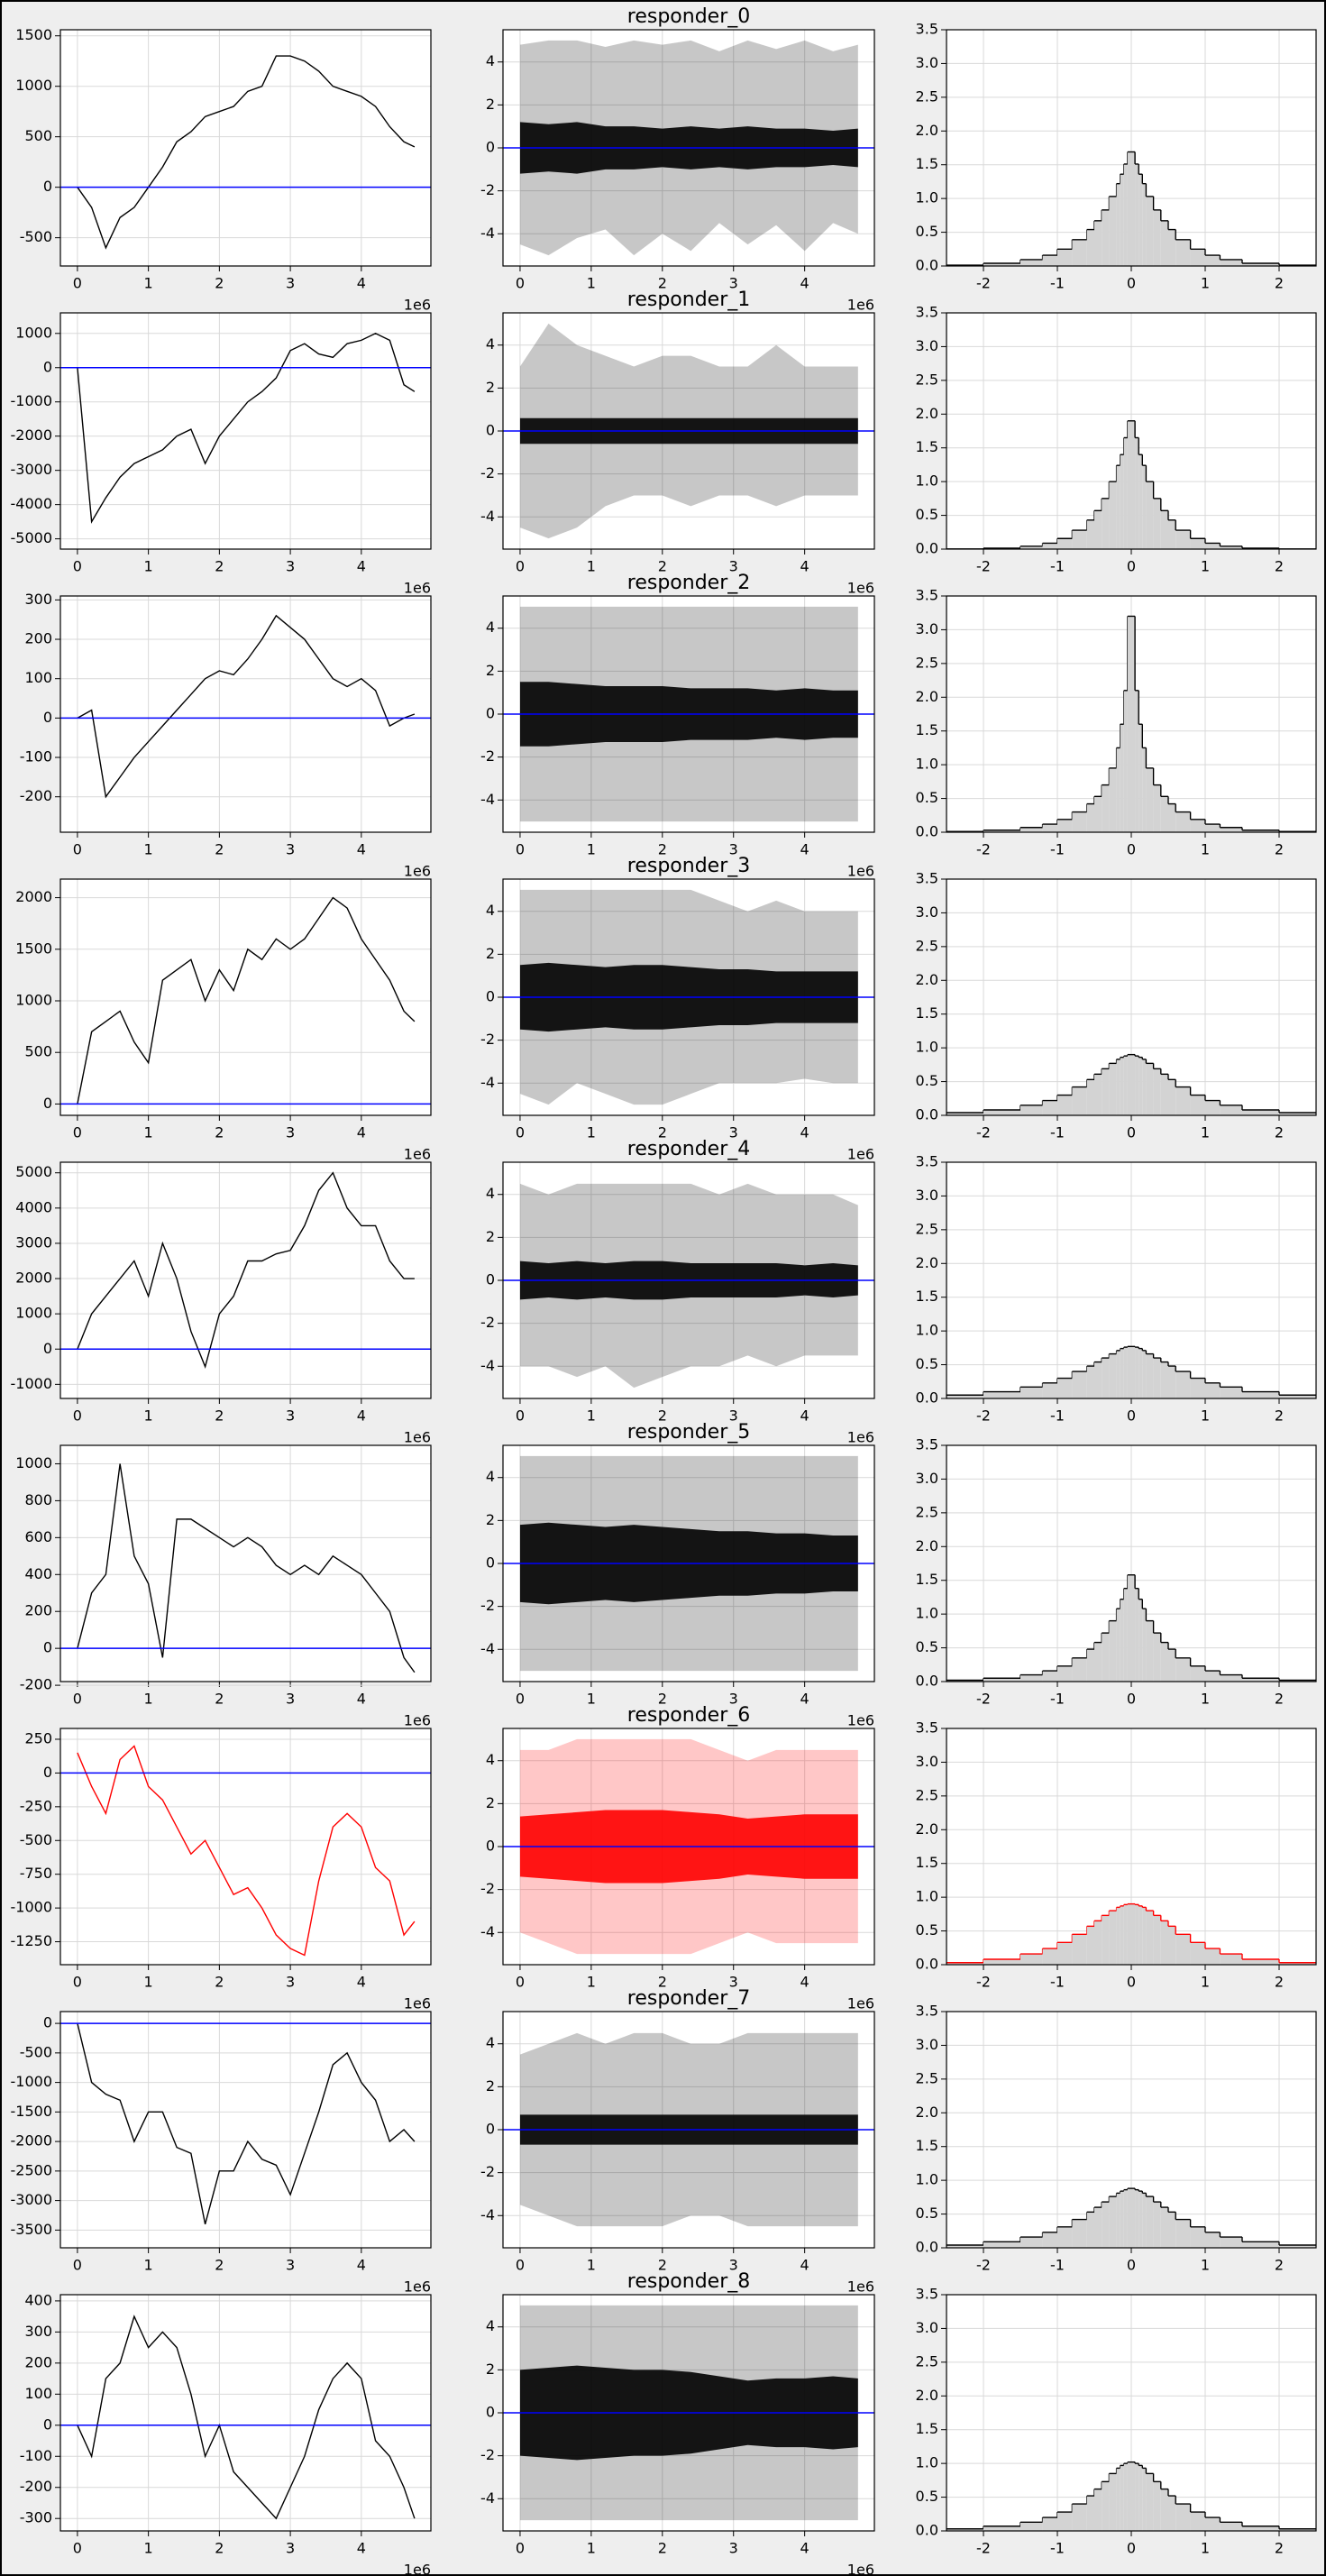 The height and width of the screenshot is (2576, 1326). I want to click on y-tick-label: 1000, so click(33, 1462).